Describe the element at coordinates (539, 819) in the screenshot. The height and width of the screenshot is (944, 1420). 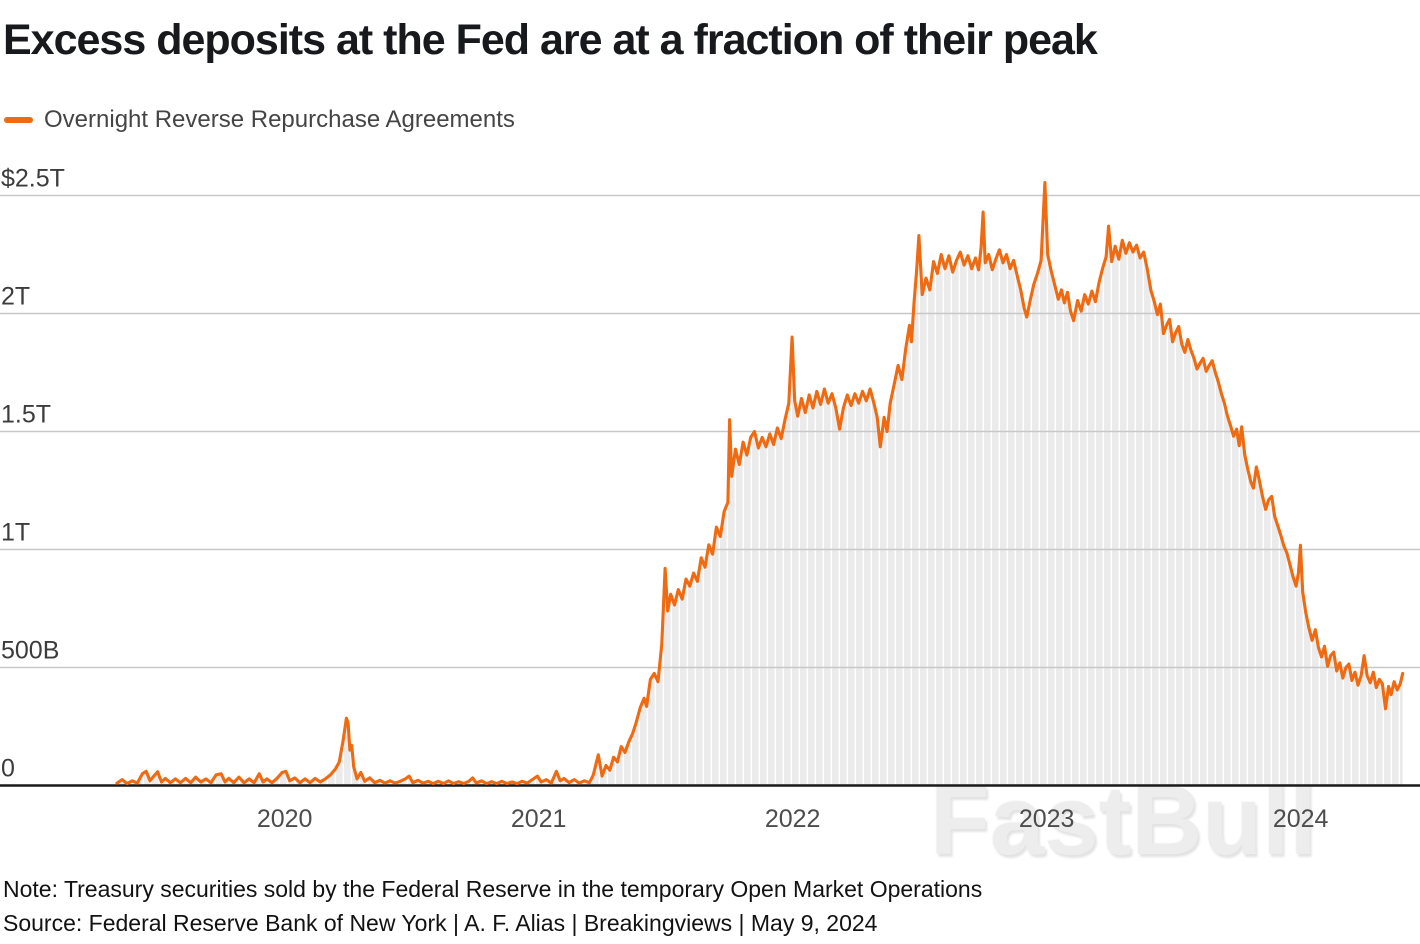
I see `x-tick-label-2021: 2021` at that location.